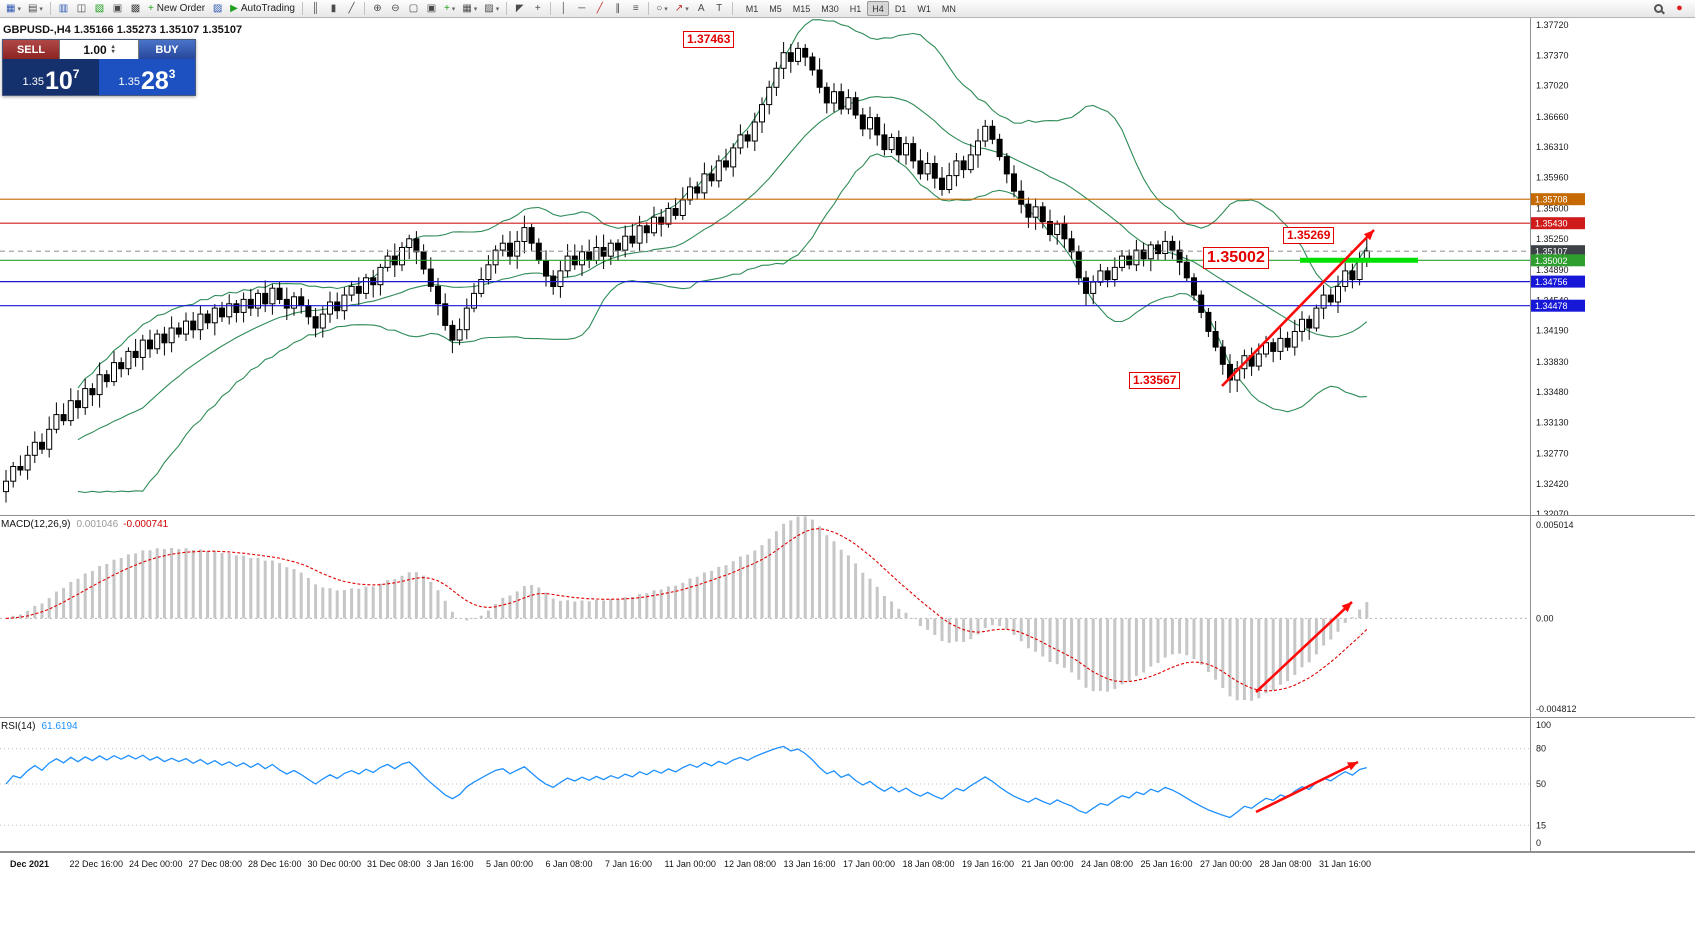 The image size is (1695, 944). What do you see at coordinates (1552, 117) in the screenshot?
I see `svg-text: 1.36660` at bounding box center [1552, 117].